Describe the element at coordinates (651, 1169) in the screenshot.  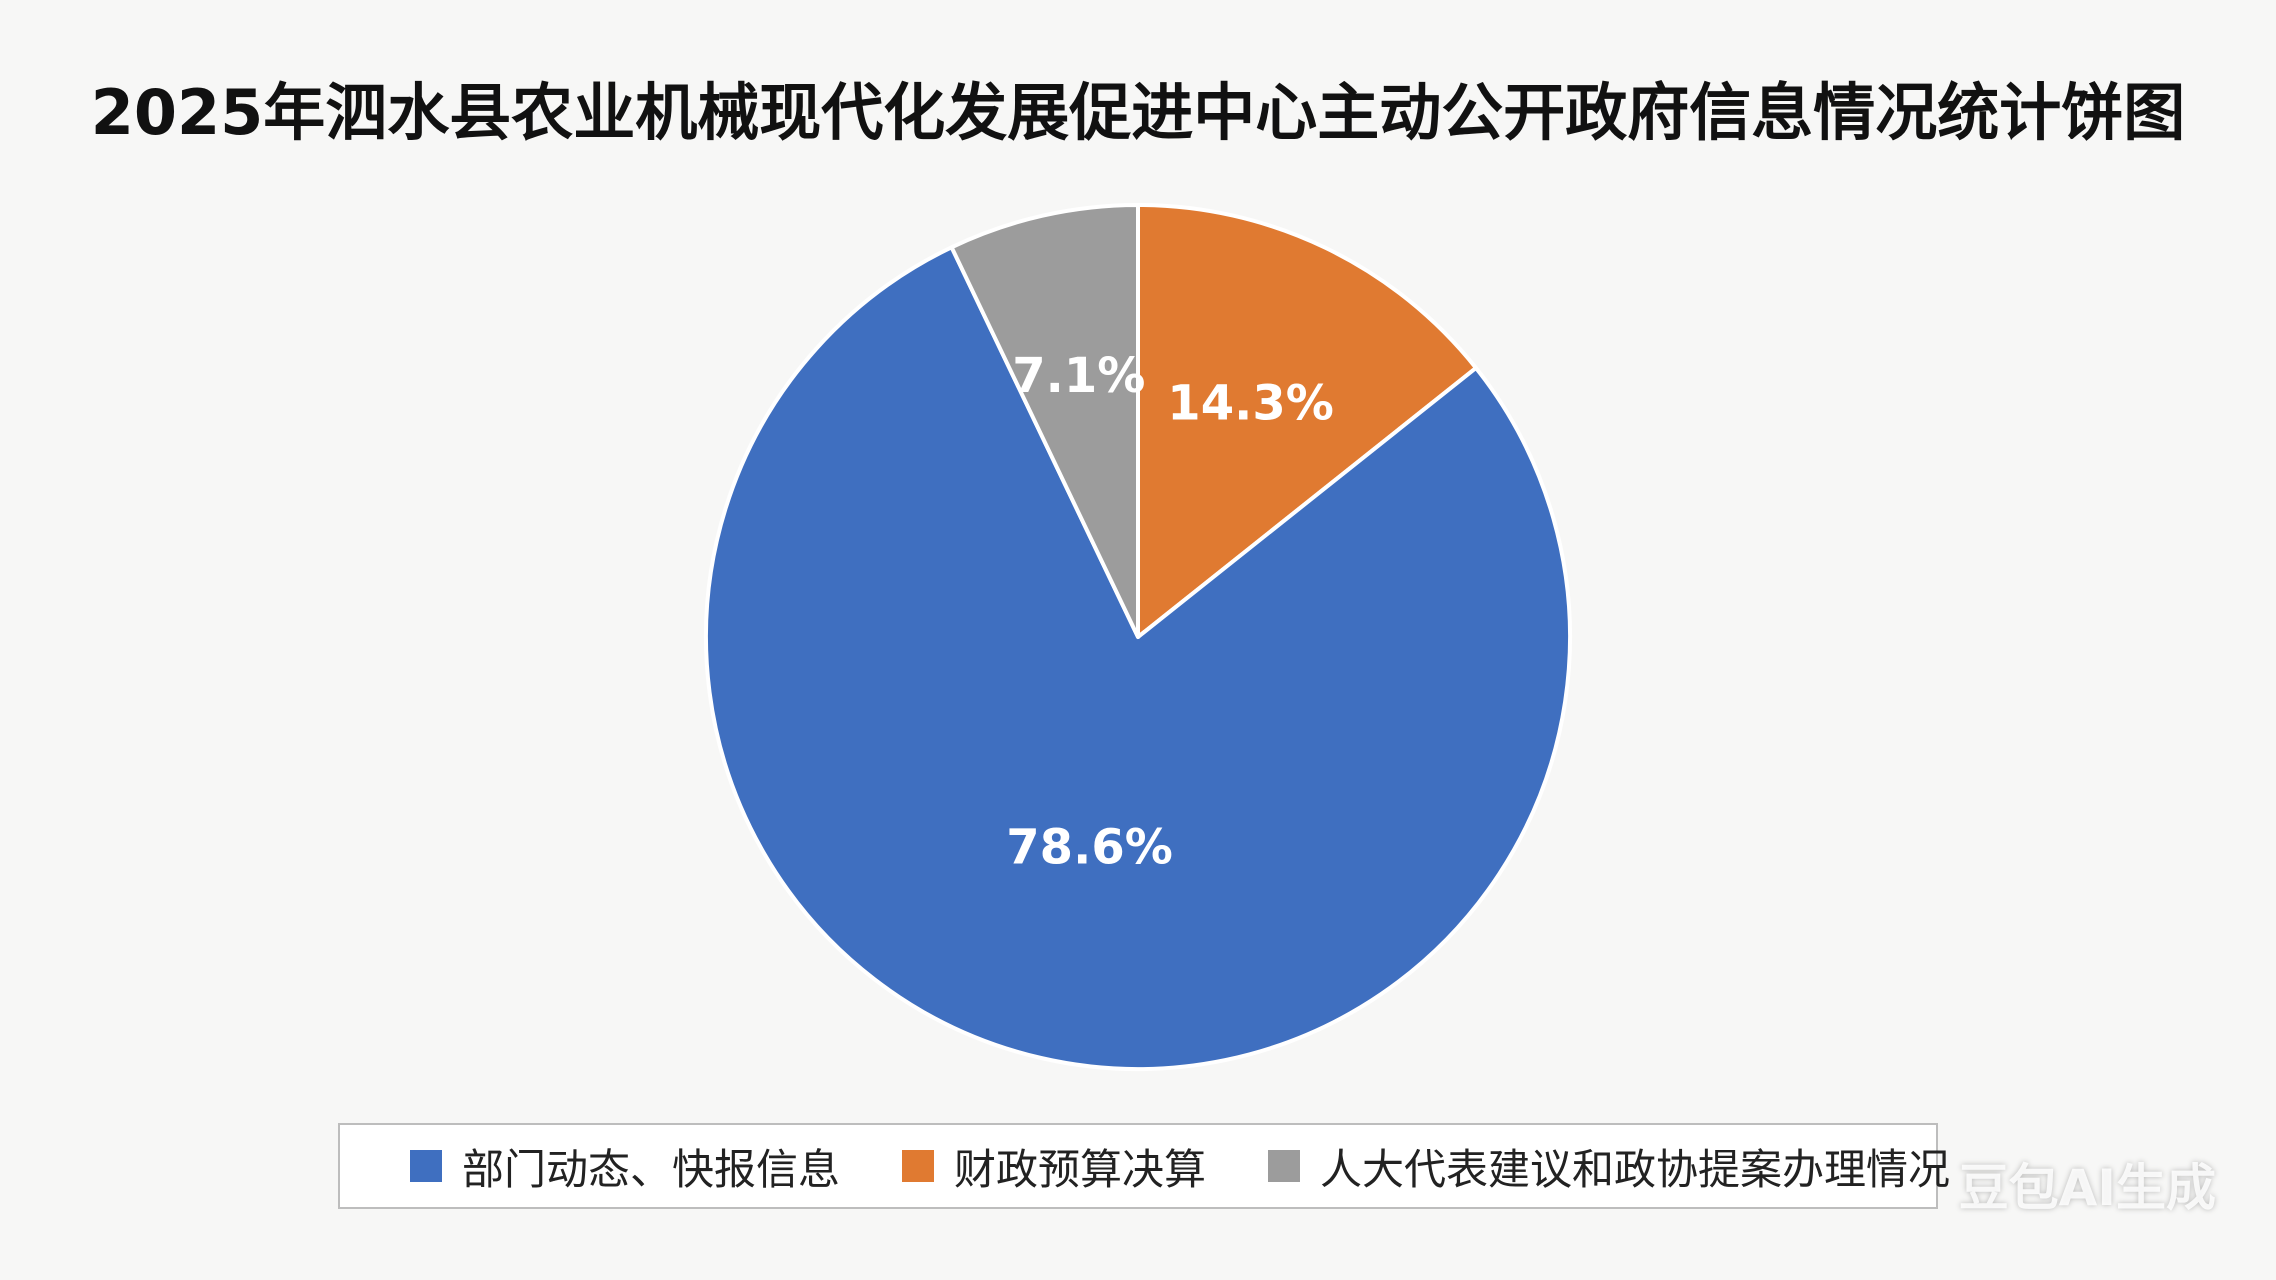
I see `legend-label-department-news: 部门动态、快报信息` at that location.